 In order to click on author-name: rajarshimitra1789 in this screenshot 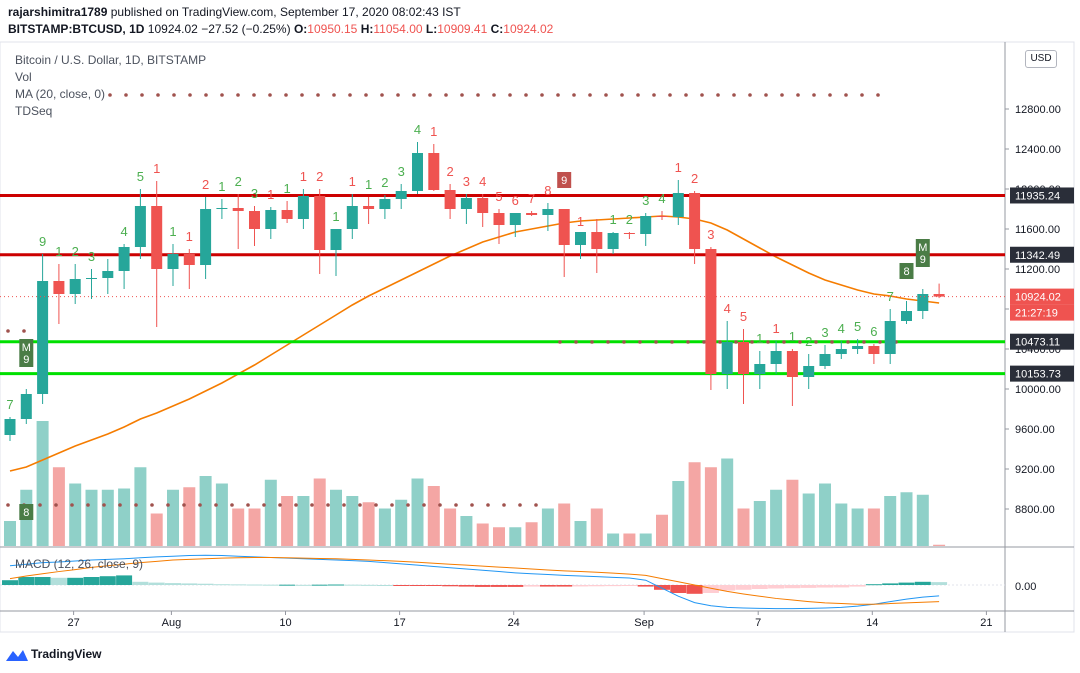, I will do `click(58, 12)`.